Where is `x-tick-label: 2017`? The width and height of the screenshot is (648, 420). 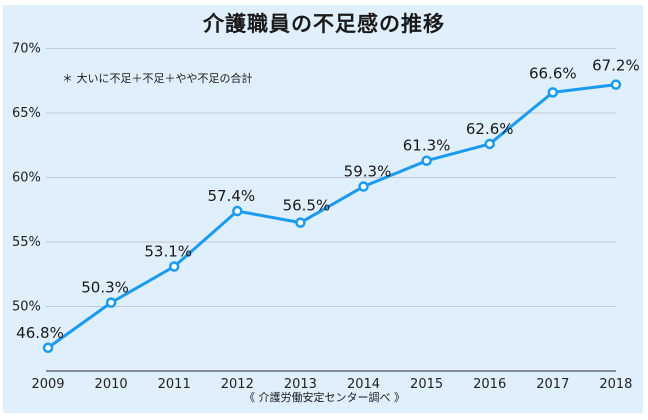
x-tick-label: 2017 is located at coordinates (552, 384).